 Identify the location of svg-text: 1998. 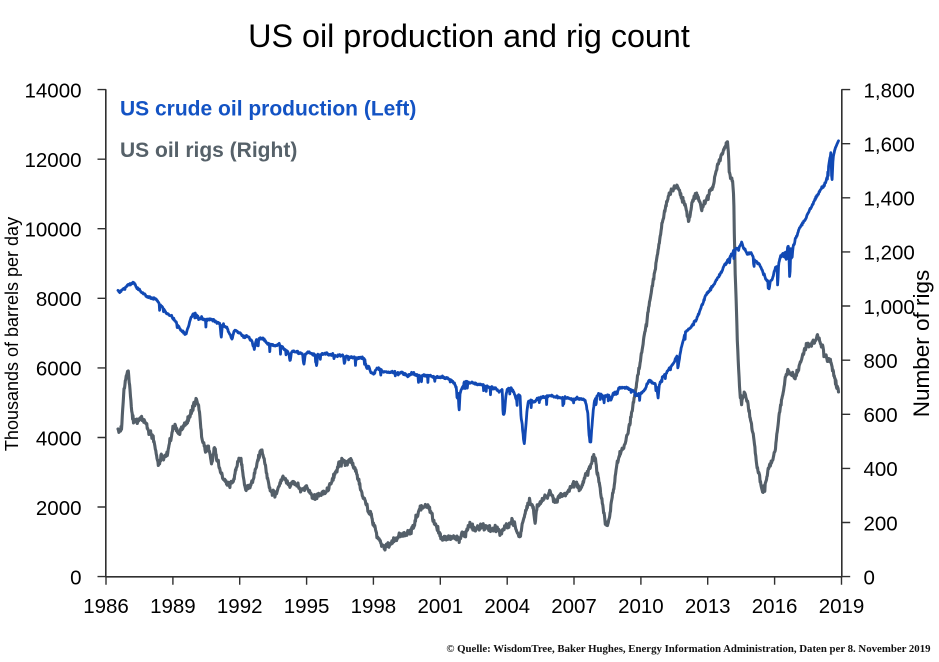
(374, 606).